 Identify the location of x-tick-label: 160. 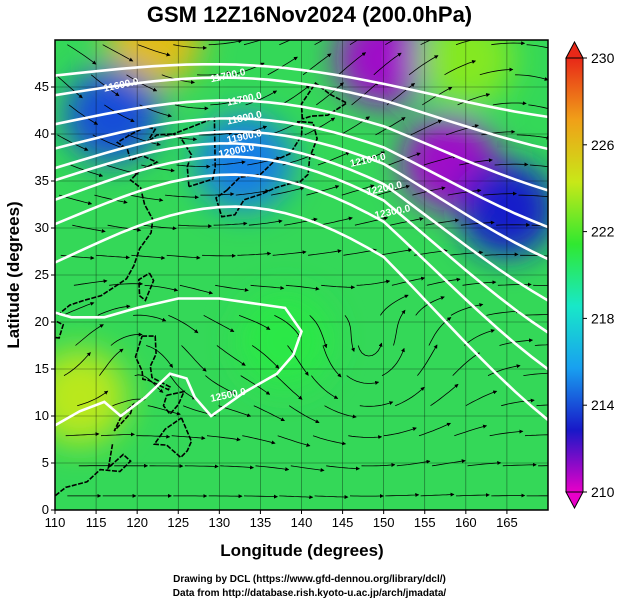
(466, 522).